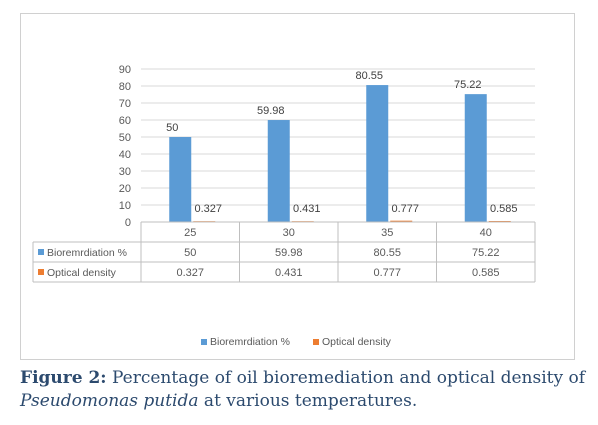 The height and width of the screenshot is (425, 598). I want to click on y-tick-label: 60, so click(125, 121).